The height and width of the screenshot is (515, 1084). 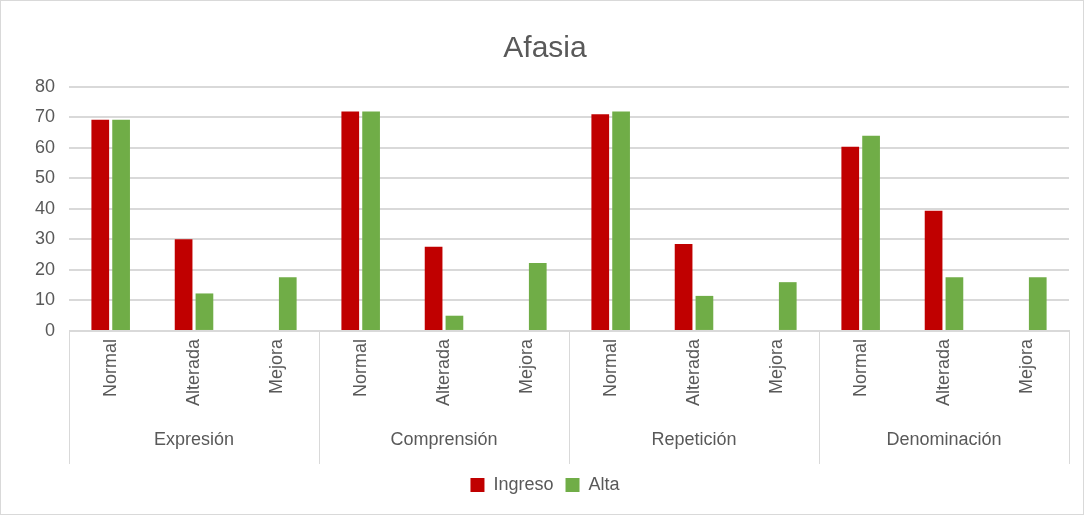 What do you see at coordinates (545, 47) in the screenshot?
I see `chart-title: Afasia` at bounding box center [545, 47].